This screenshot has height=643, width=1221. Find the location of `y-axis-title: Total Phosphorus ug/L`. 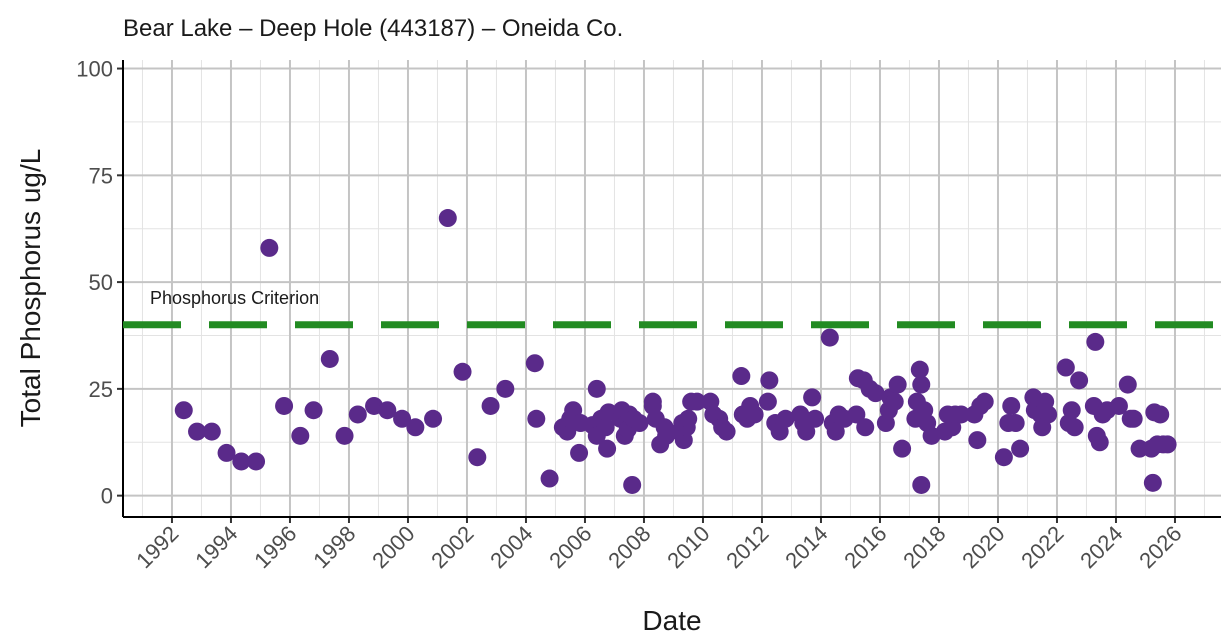

y-axis-title: Total Phosphorus ug/L is located at coordinates (30, 288).